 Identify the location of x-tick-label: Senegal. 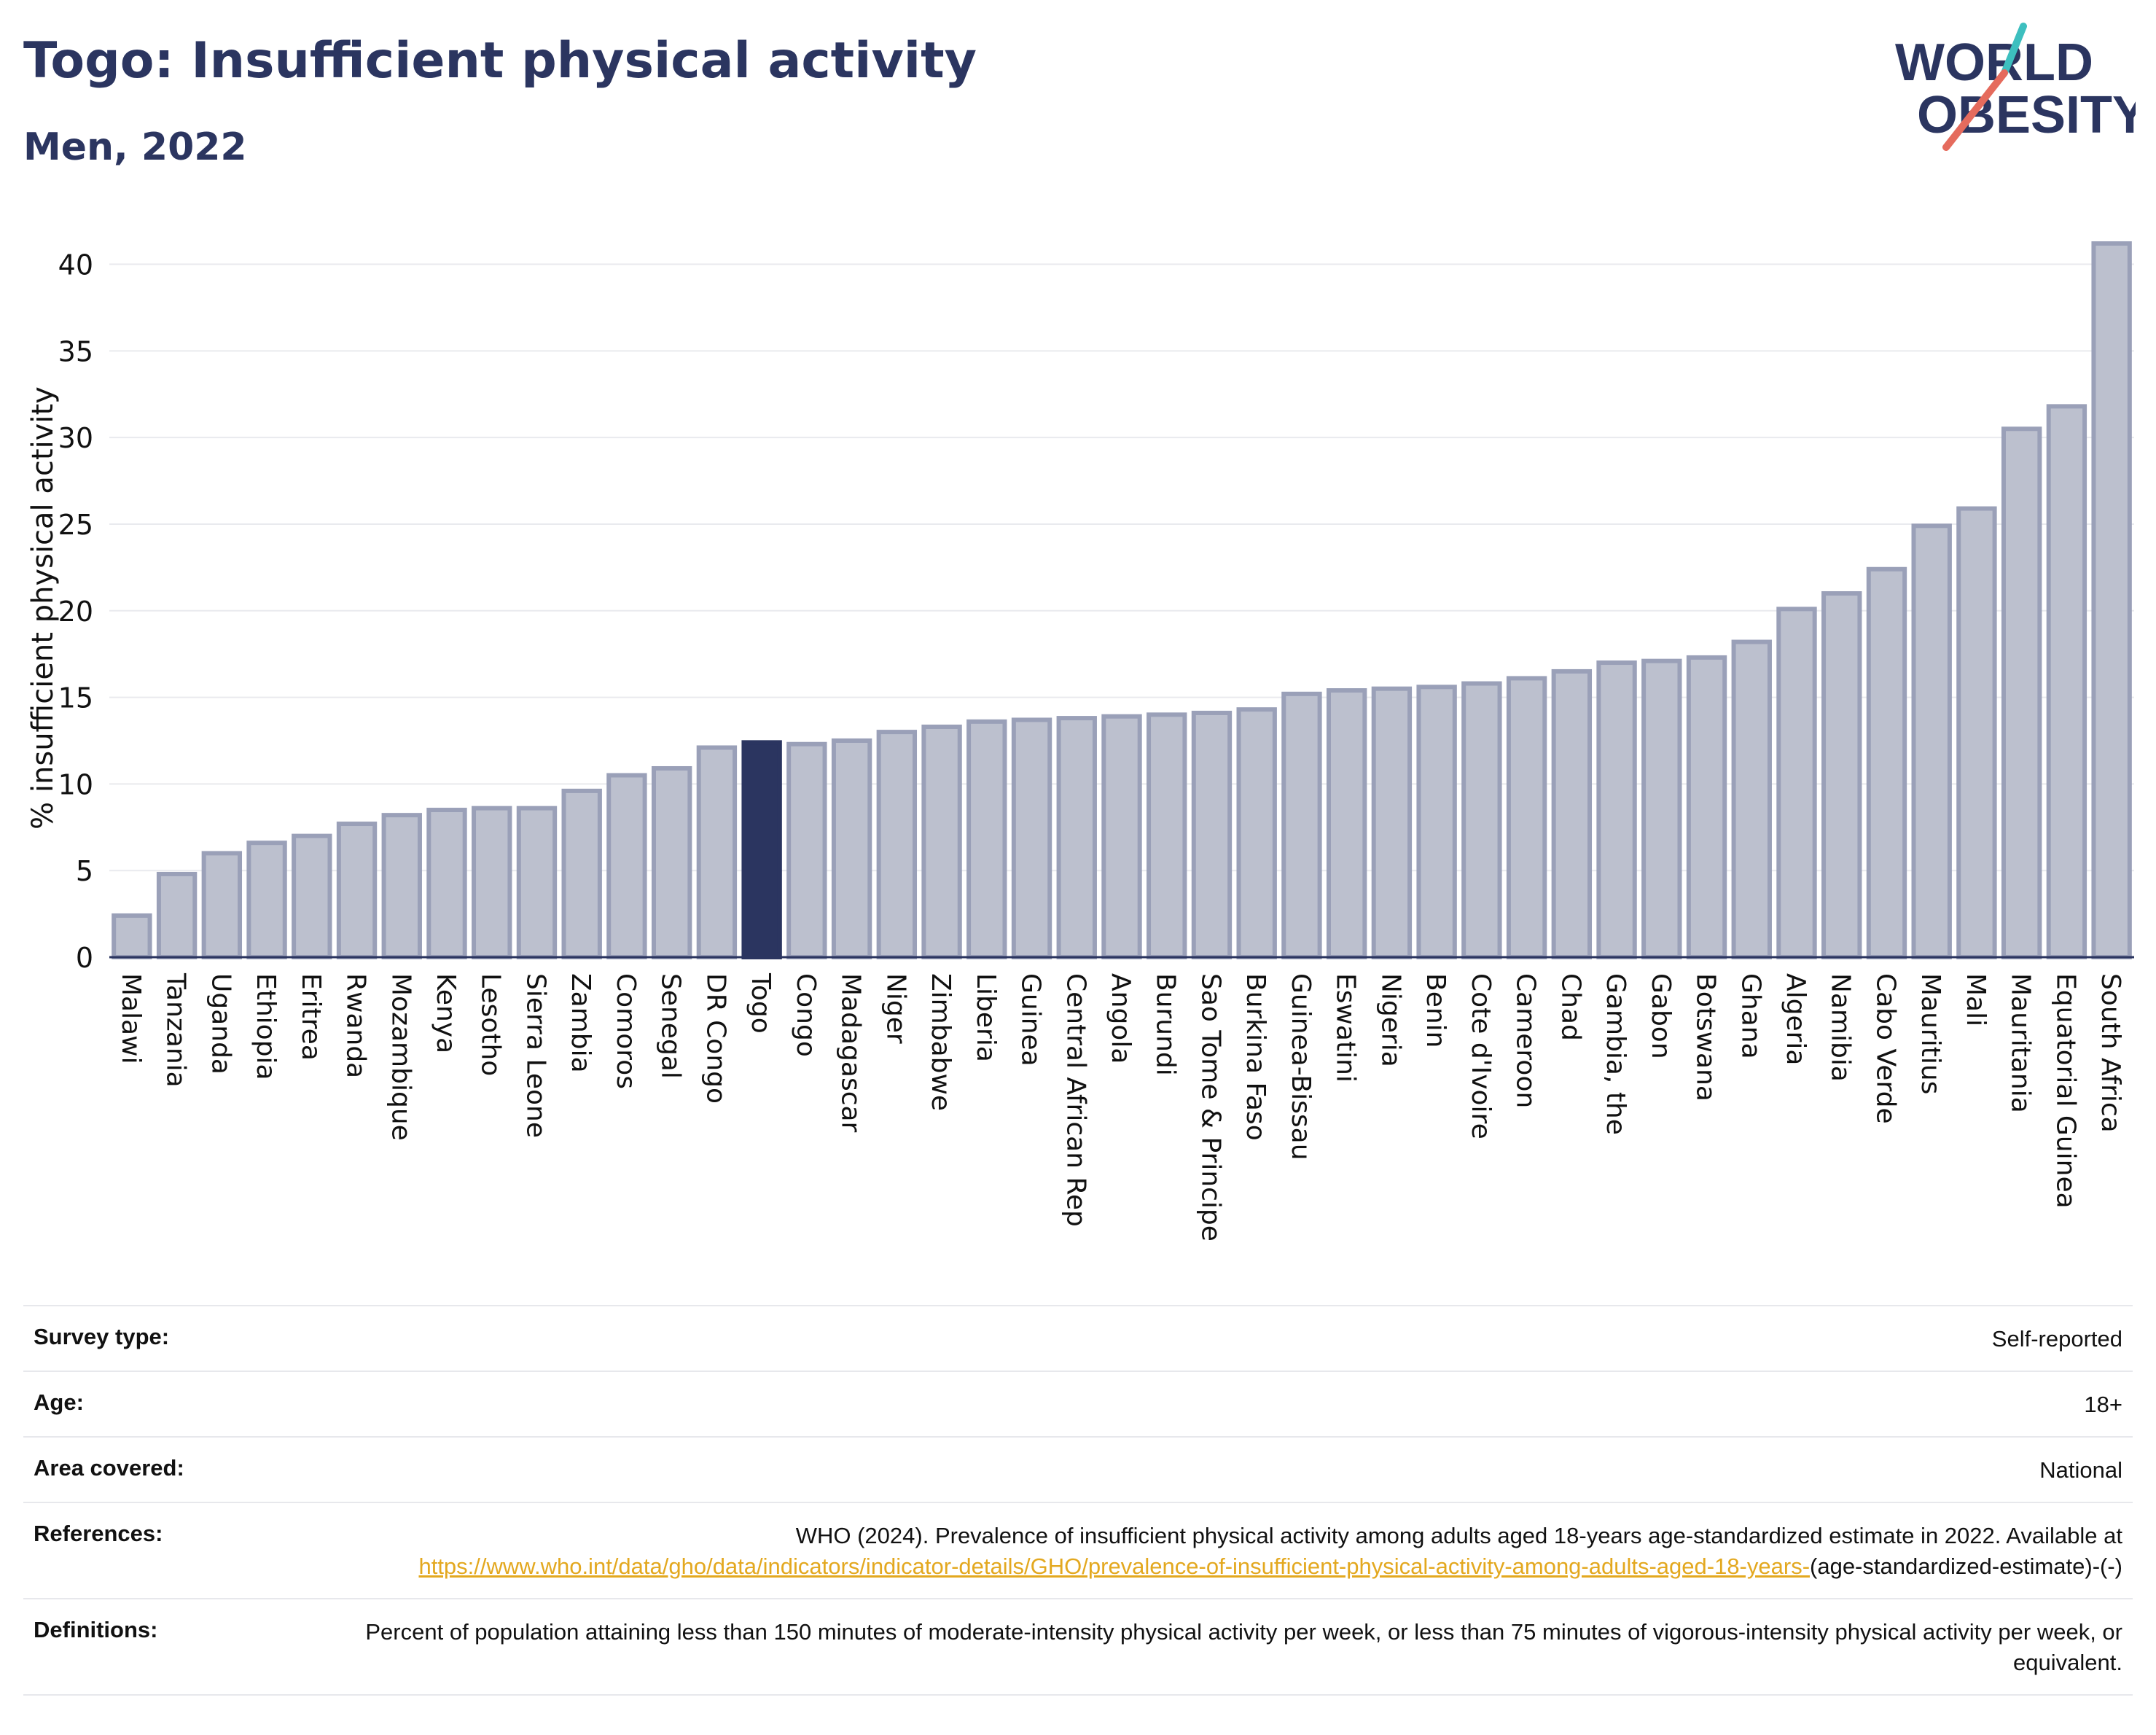
(671, 1026).